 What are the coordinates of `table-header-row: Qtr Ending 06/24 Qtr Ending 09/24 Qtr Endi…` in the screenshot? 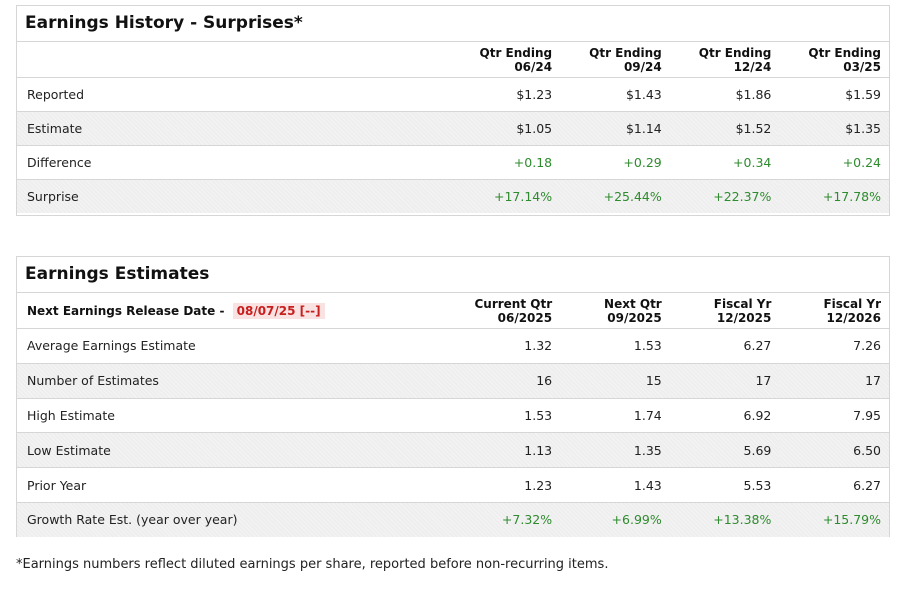 It's located at (453, 60).